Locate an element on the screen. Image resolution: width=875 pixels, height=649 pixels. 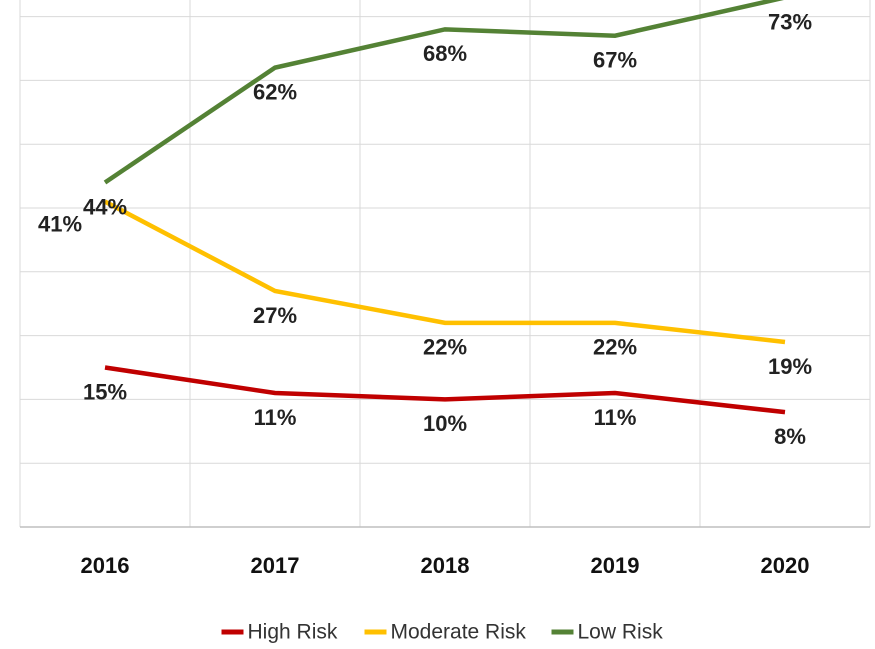
legend-label: High Risk is located at coordinates (293, 632).